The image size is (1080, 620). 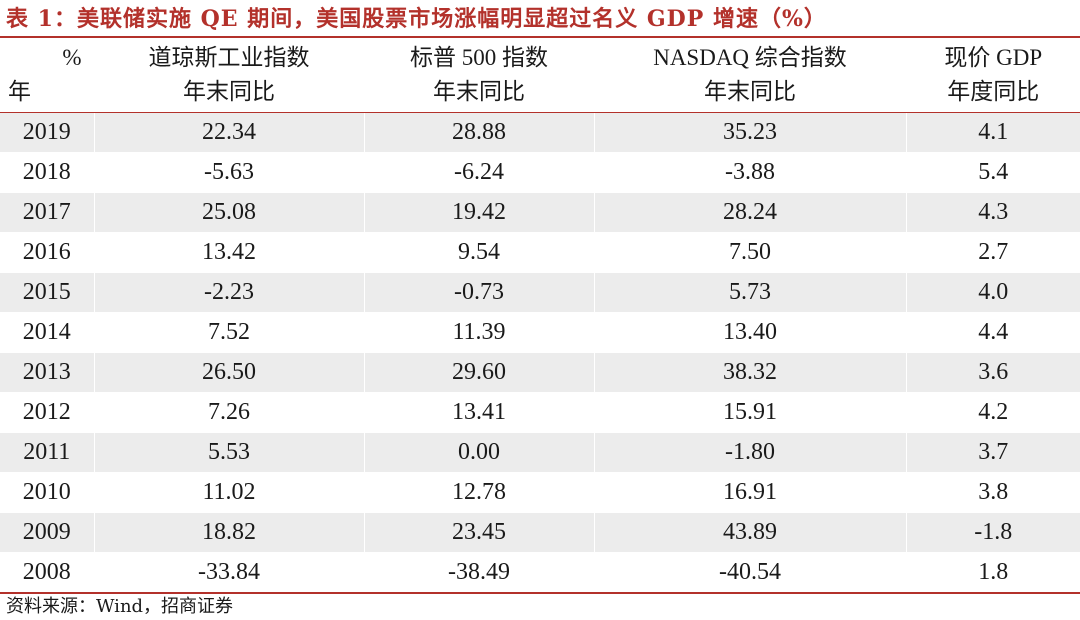 What do you see at coordinates (993, 452) in the screenshot?
I see `cell-gdp: 3.7` at bounding box center [993, 452].